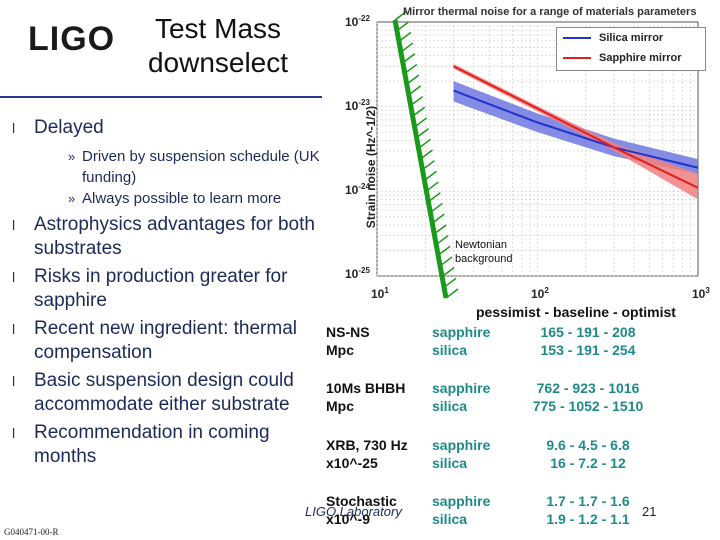 The width and height of the screenshot is (720, 540). I want to click on value-line: 1.9 - 1.2 - 1.1, so click(588, 519).